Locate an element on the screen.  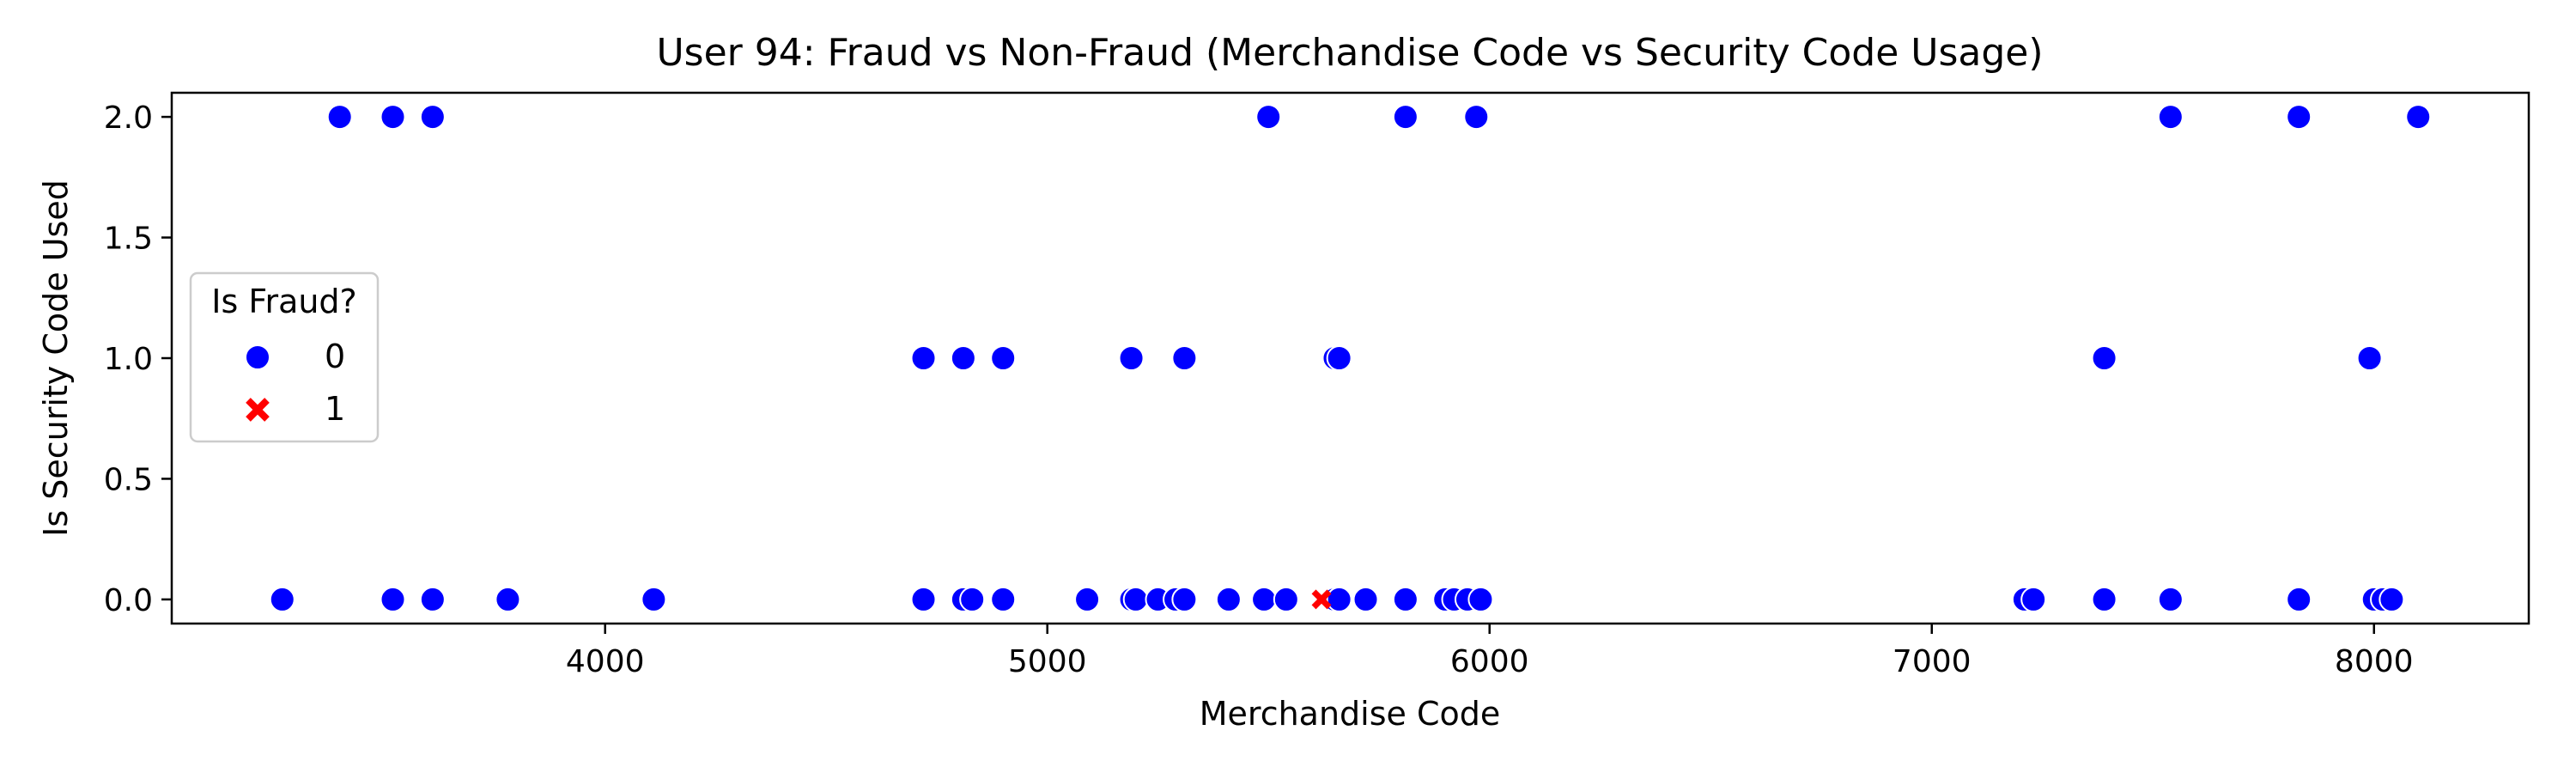
legend: Is Fraud? 0 1 is located at coordinates (284, 357).